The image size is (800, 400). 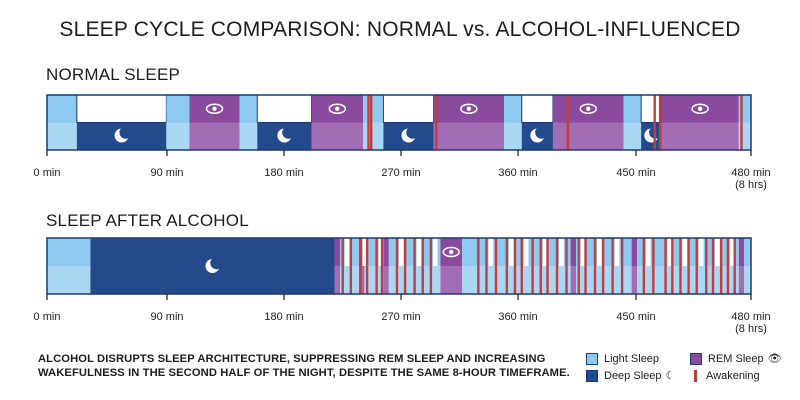 I want to click on alcohol-sleep-label: SLEEP AFTER ALCOHOL, so click(x=147, y=220).